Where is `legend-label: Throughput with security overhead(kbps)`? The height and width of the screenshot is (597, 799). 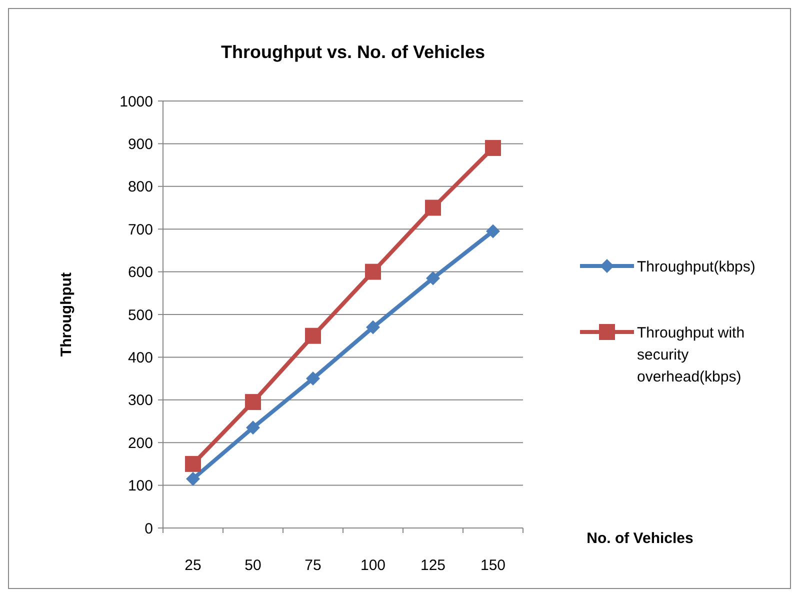 legend-label: Throughput with security overhead(kbps) is located at coordinates (691, 355).